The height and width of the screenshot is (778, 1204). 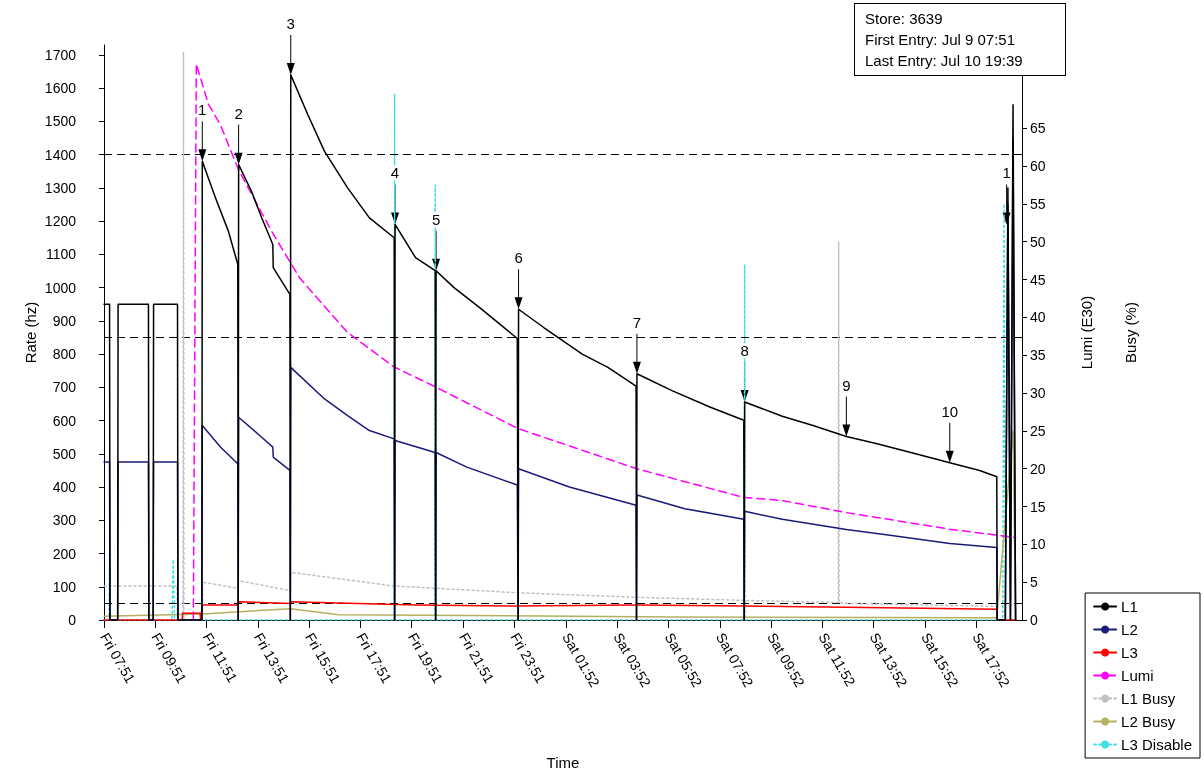 What do you see at coordinates (64, 553) in the screenshot?
I see `y-tick-label: 200` at bounding box center [64, 553].